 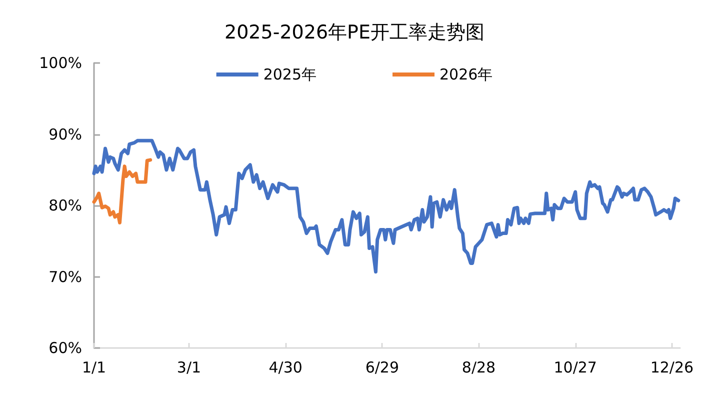 What do you see at coordinates (65, 348) in the screenshot?
I see `y-tick-label: 60%` at bounding box center [65, 348].